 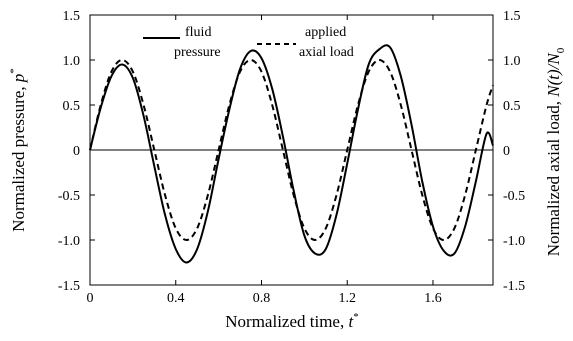 I want to click on legend-label-applied: applied, so click(x=325, y=32).